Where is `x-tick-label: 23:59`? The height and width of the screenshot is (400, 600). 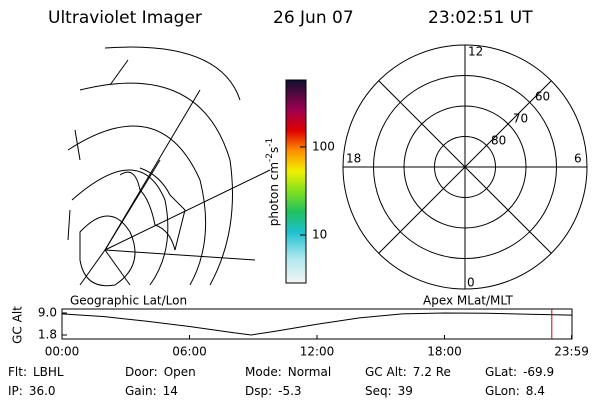 x-tick-label: 23:59 is located at coordinates (571, 352).